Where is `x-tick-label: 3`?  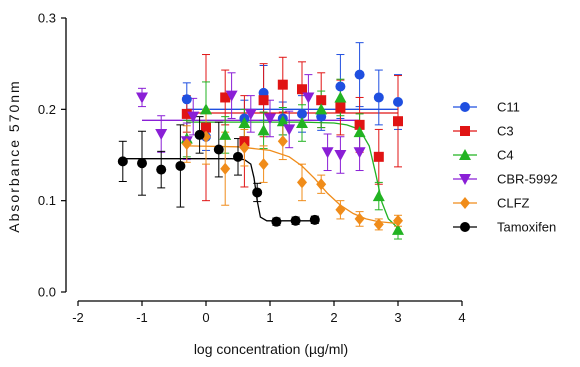 x-tick-label: 3 is located at coordinates (397, 317).